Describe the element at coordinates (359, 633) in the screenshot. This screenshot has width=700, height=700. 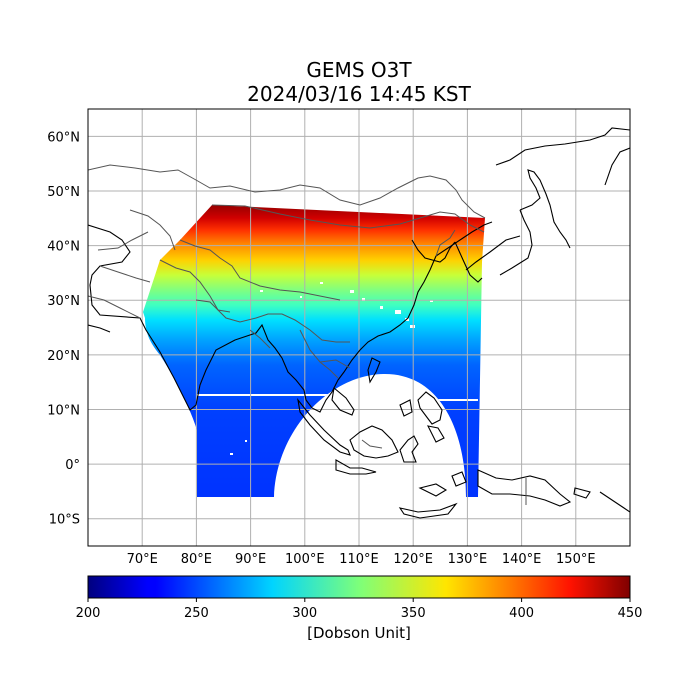
I see `colorbar-label: [Dobson Unit]` at that location.